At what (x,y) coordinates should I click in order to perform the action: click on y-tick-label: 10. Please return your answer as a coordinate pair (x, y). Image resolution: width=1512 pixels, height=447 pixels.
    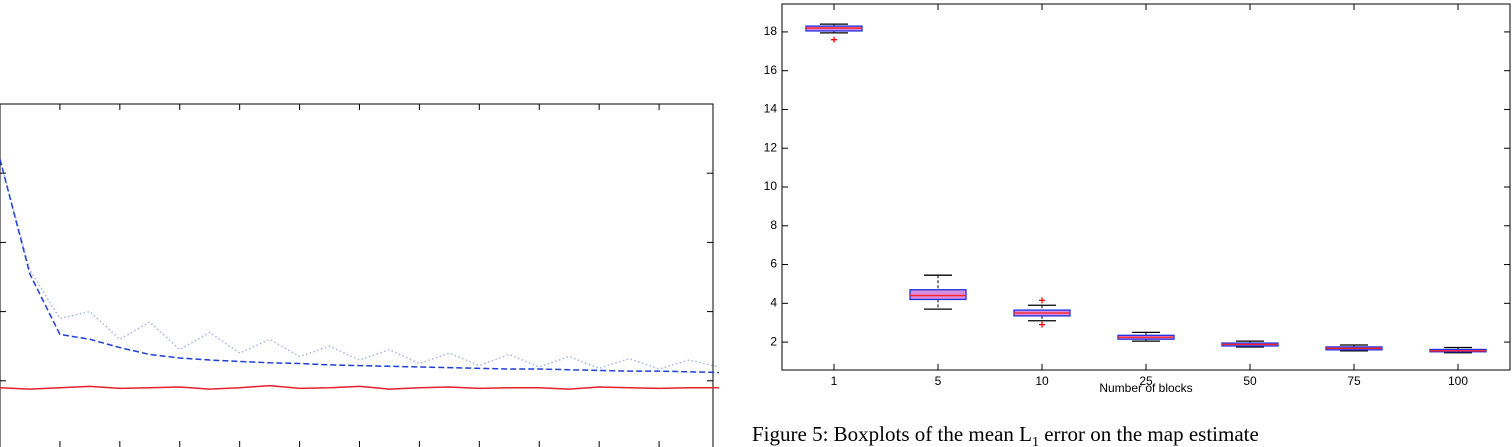
    Looking at the image, I should click on (771, 186).